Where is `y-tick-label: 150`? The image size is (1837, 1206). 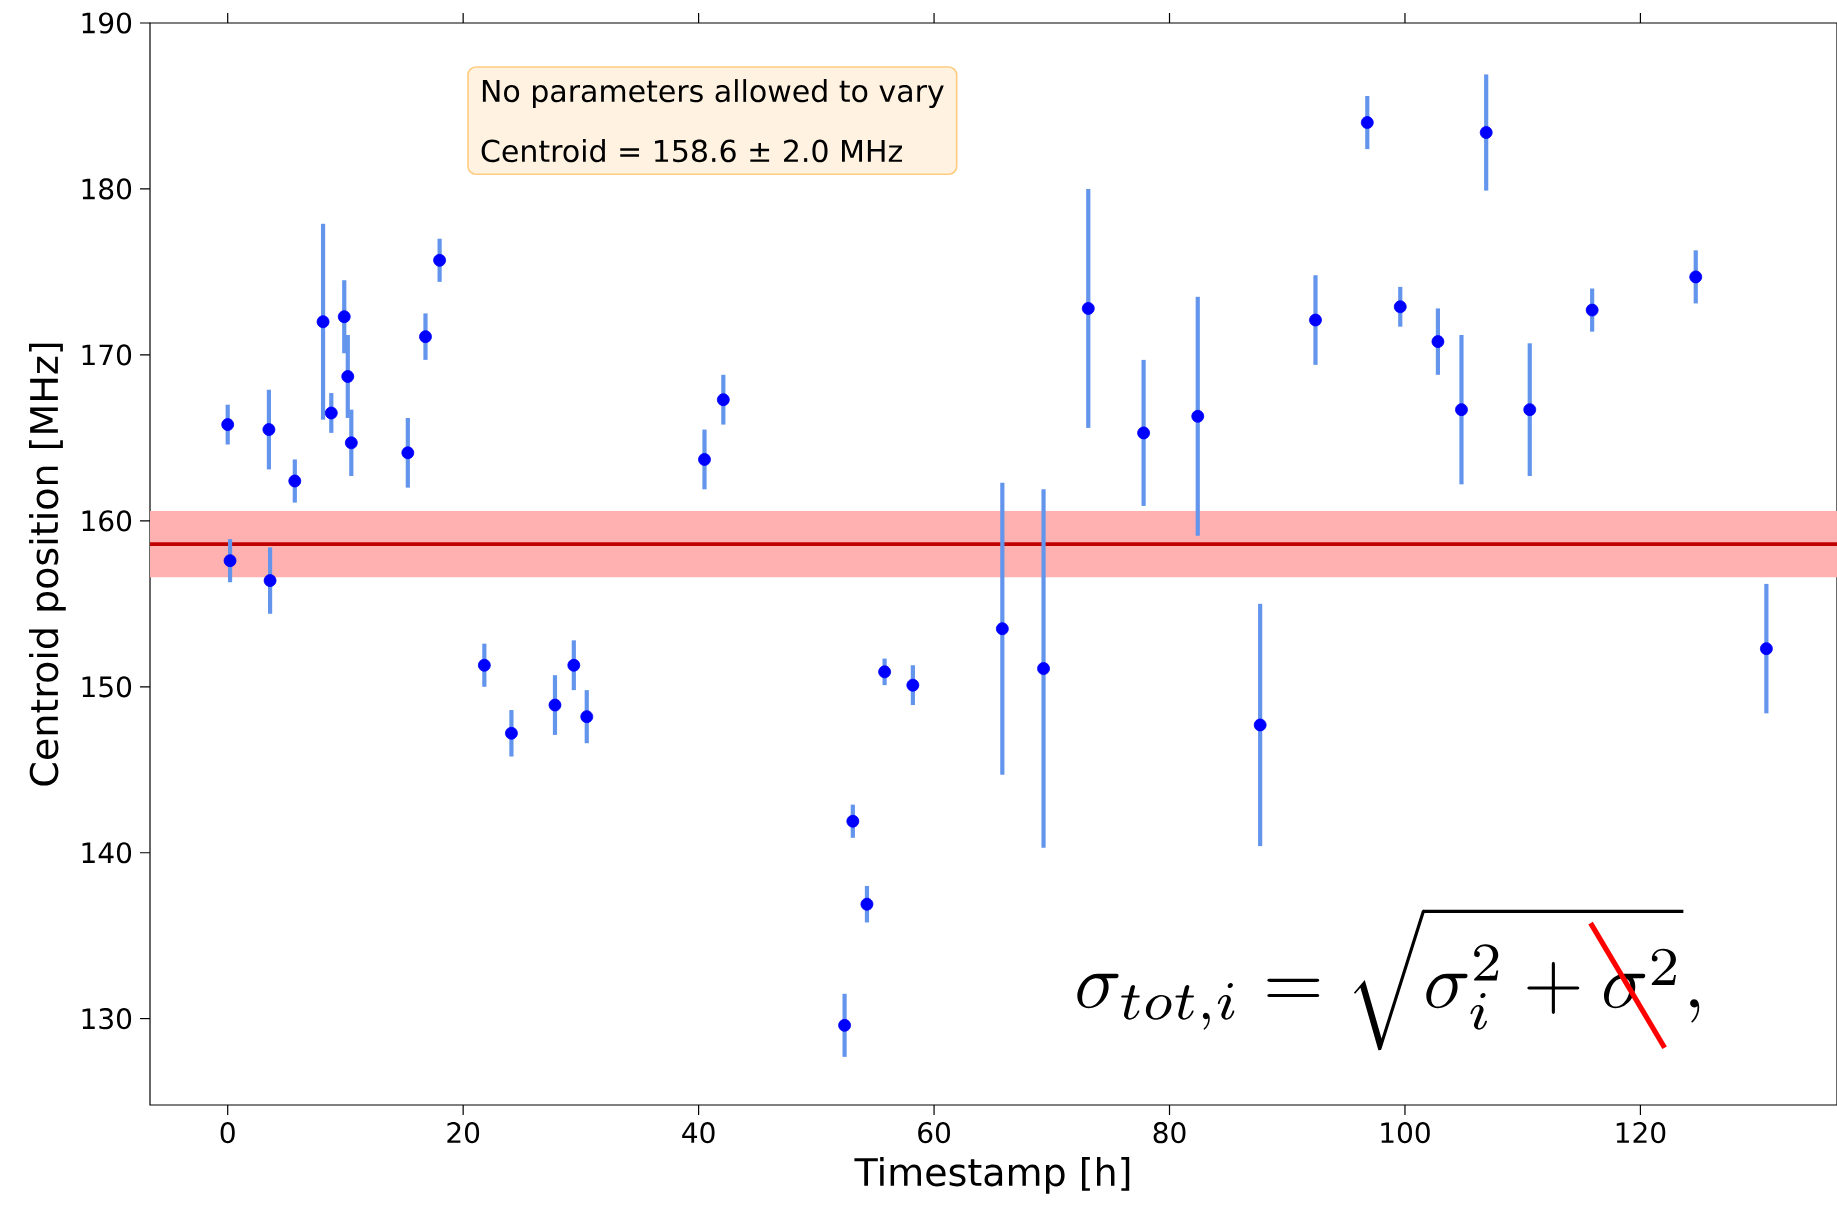
y-tick-label: 150 is located at coordinates (107, 687).